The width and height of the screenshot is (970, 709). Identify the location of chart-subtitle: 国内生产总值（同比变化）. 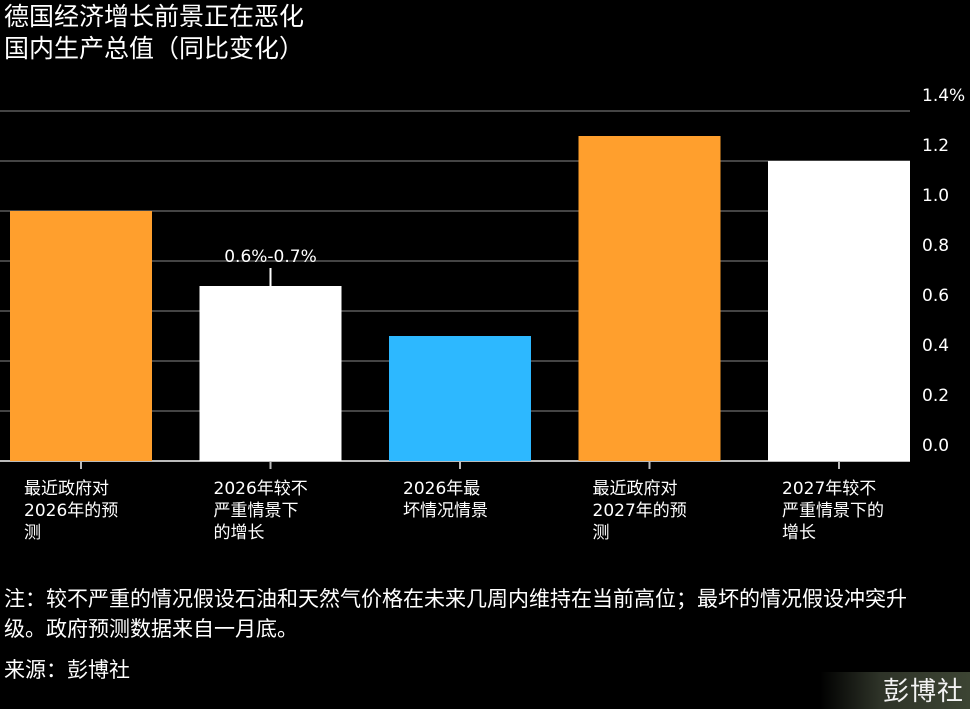
(154, 48).